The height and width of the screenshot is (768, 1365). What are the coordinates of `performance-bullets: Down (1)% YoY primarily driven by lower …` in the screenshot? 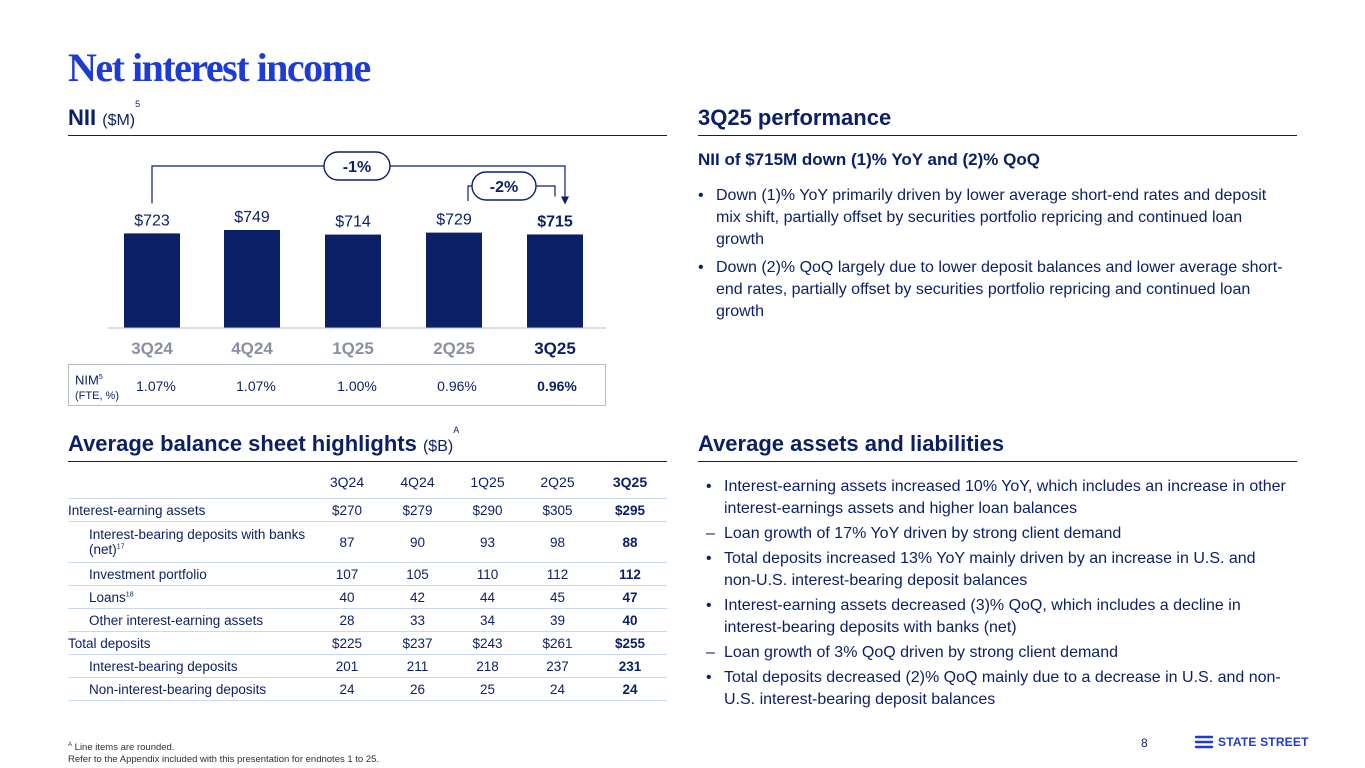 It's located at (993, 254).